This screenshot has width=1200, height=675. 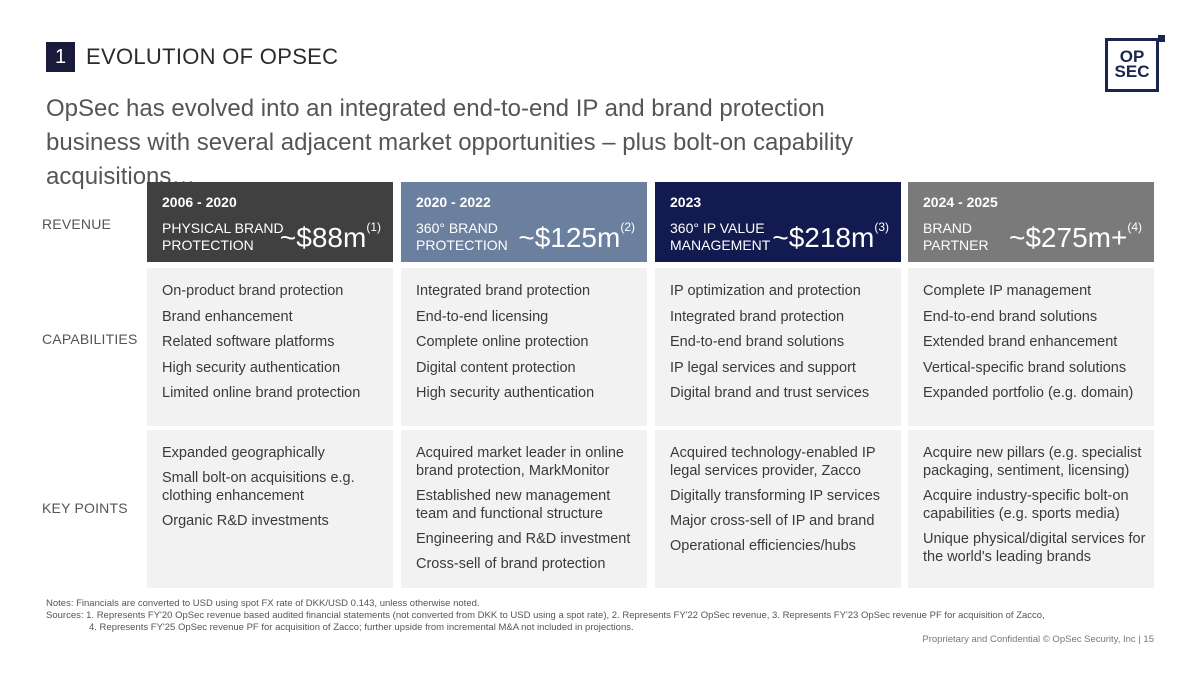 What do you see at coordinates (720, 245) in the screenshot?
I see `category-line2: MANAGEMENT` at bounding box center [720, 245].